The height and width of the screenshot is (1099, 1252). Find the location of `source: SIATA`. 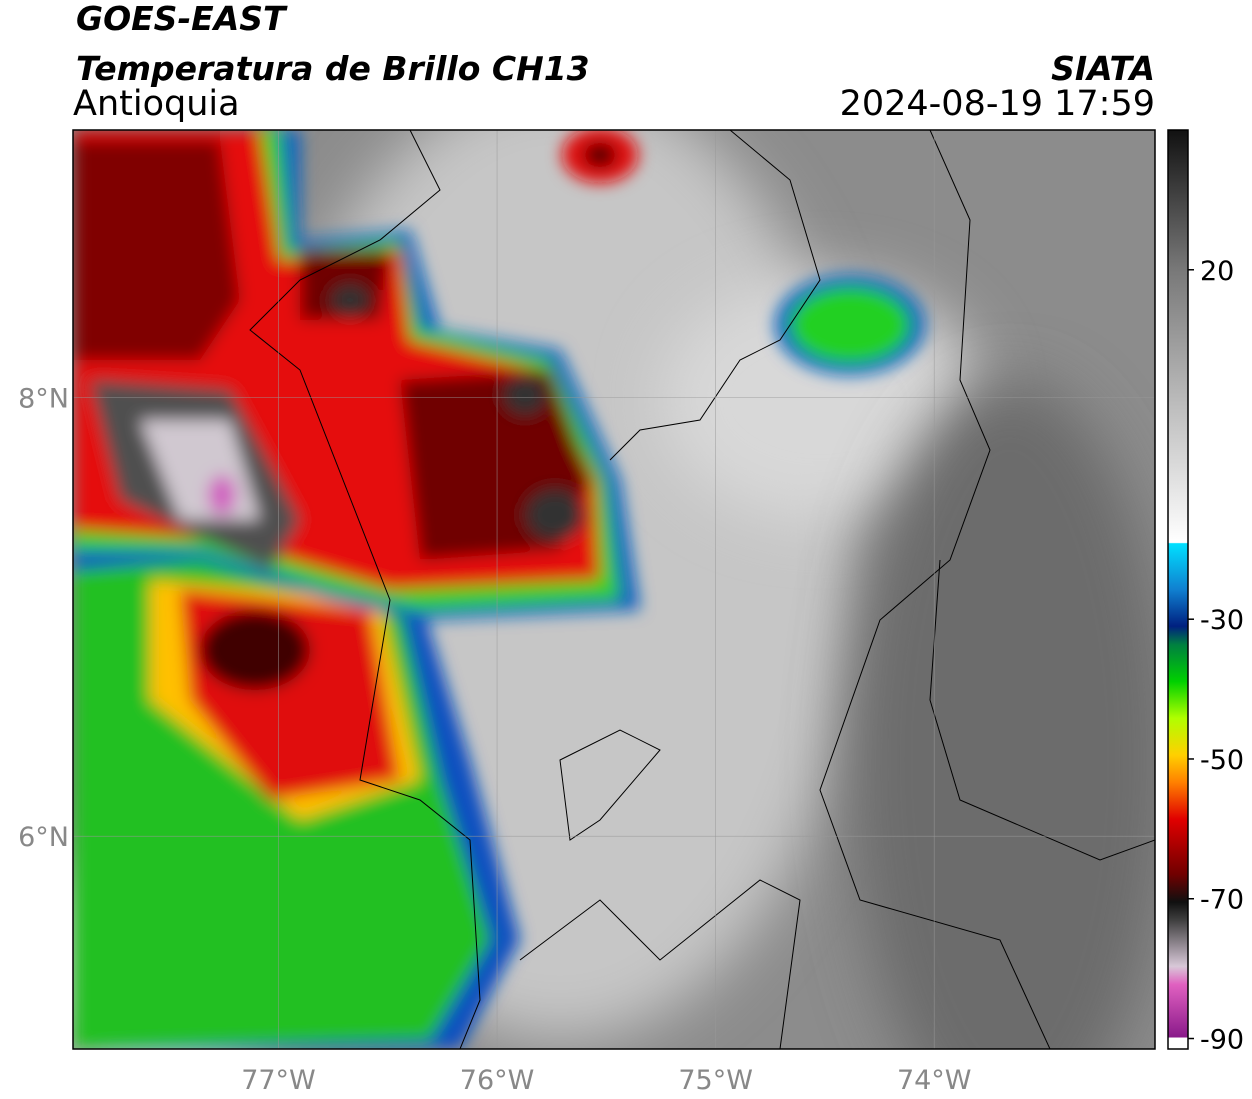

source: SIATA is located at coordinates (1103, 68).